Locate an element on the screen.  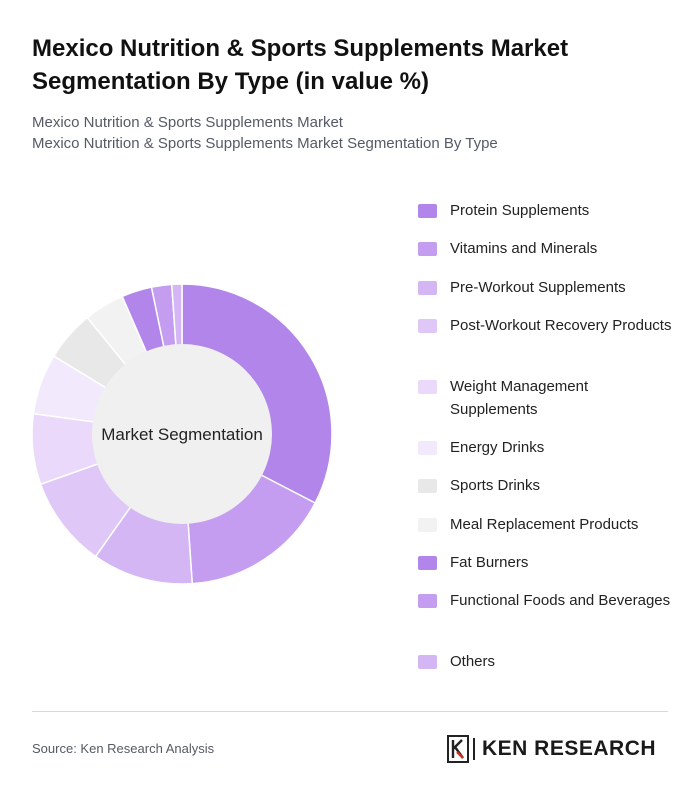
legend-label: Functional Foods and Beverages is located at coordinates (560, 600).